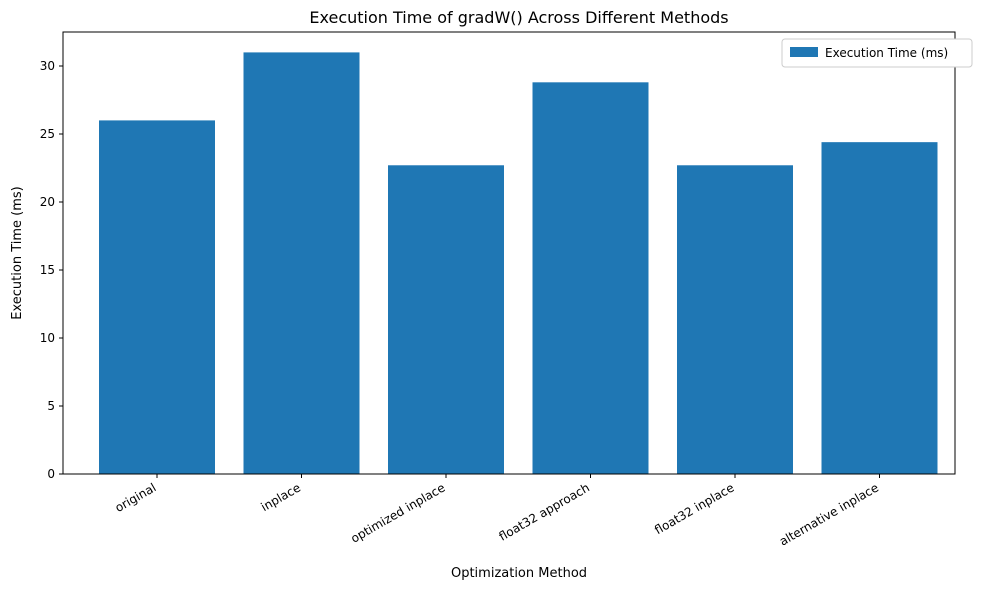  What do you see at coordinates (47, 270) in the screenshot?
I see `y-tick-label: 15` at bounding box center [47, 270].